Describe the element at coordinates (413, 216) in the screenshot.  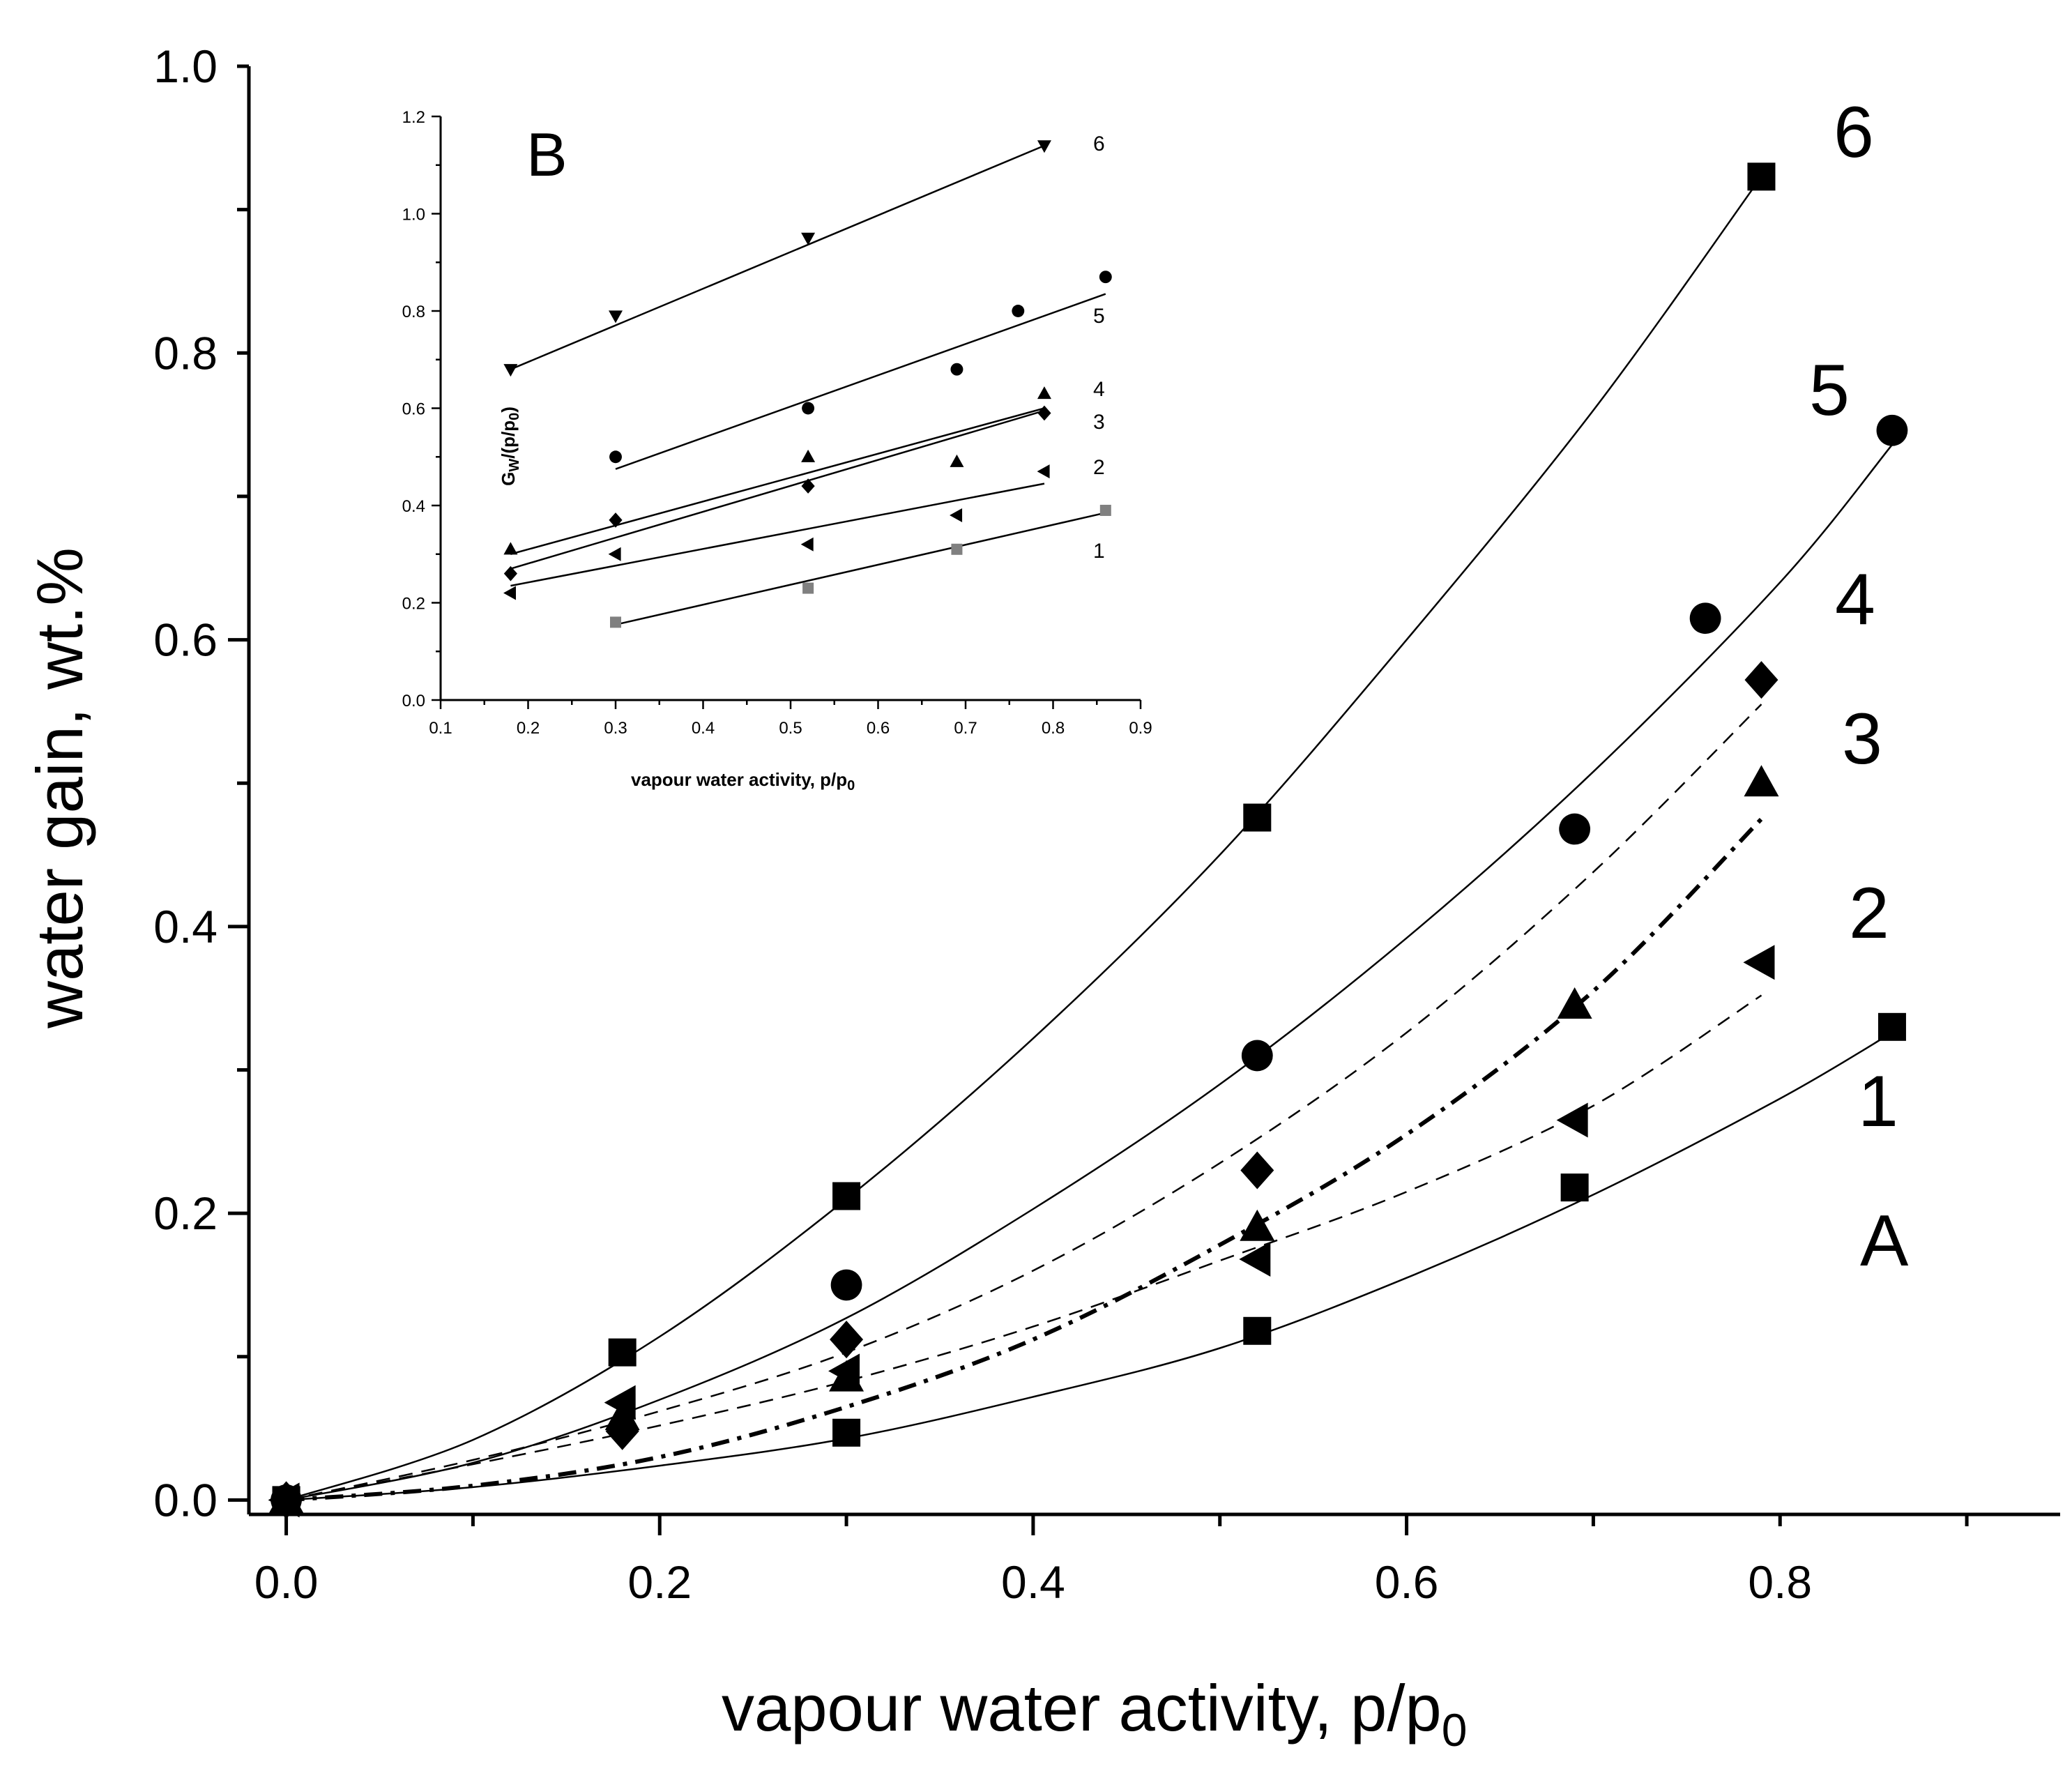
I see `inset-y-tick-label: 1.0` at that location.